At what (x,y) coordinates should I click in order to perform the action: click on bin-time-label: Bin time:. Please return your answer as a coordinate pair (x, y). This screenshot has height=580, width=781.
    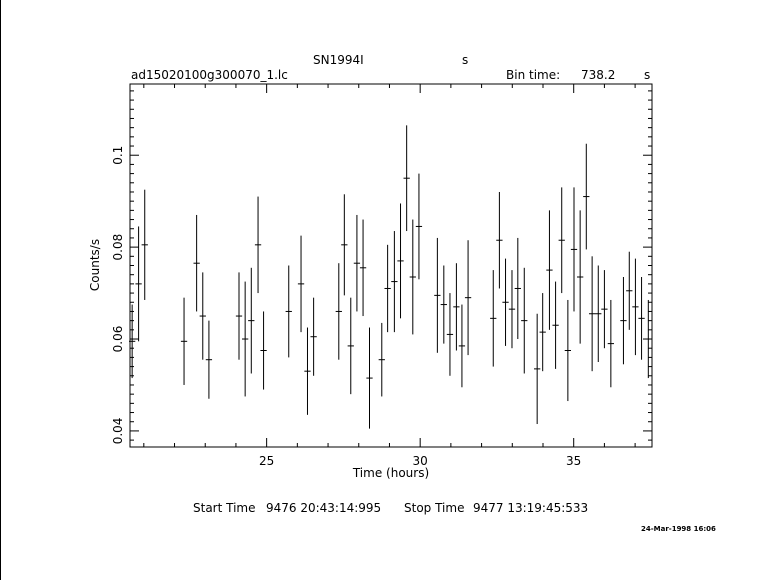
    Looking at the image, I should click on (533, 75).